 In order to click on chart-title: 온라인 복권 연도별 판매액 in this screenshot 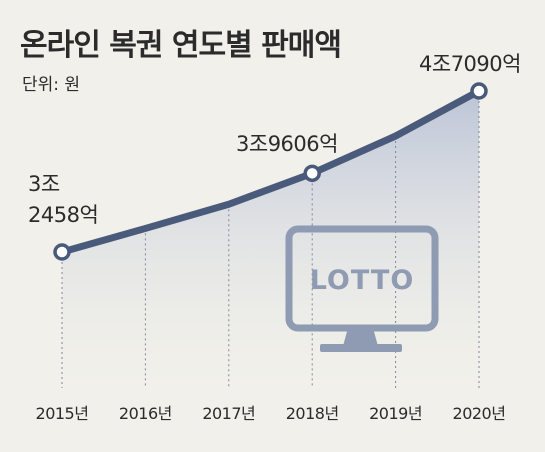, I will do `click(181, 45)`.